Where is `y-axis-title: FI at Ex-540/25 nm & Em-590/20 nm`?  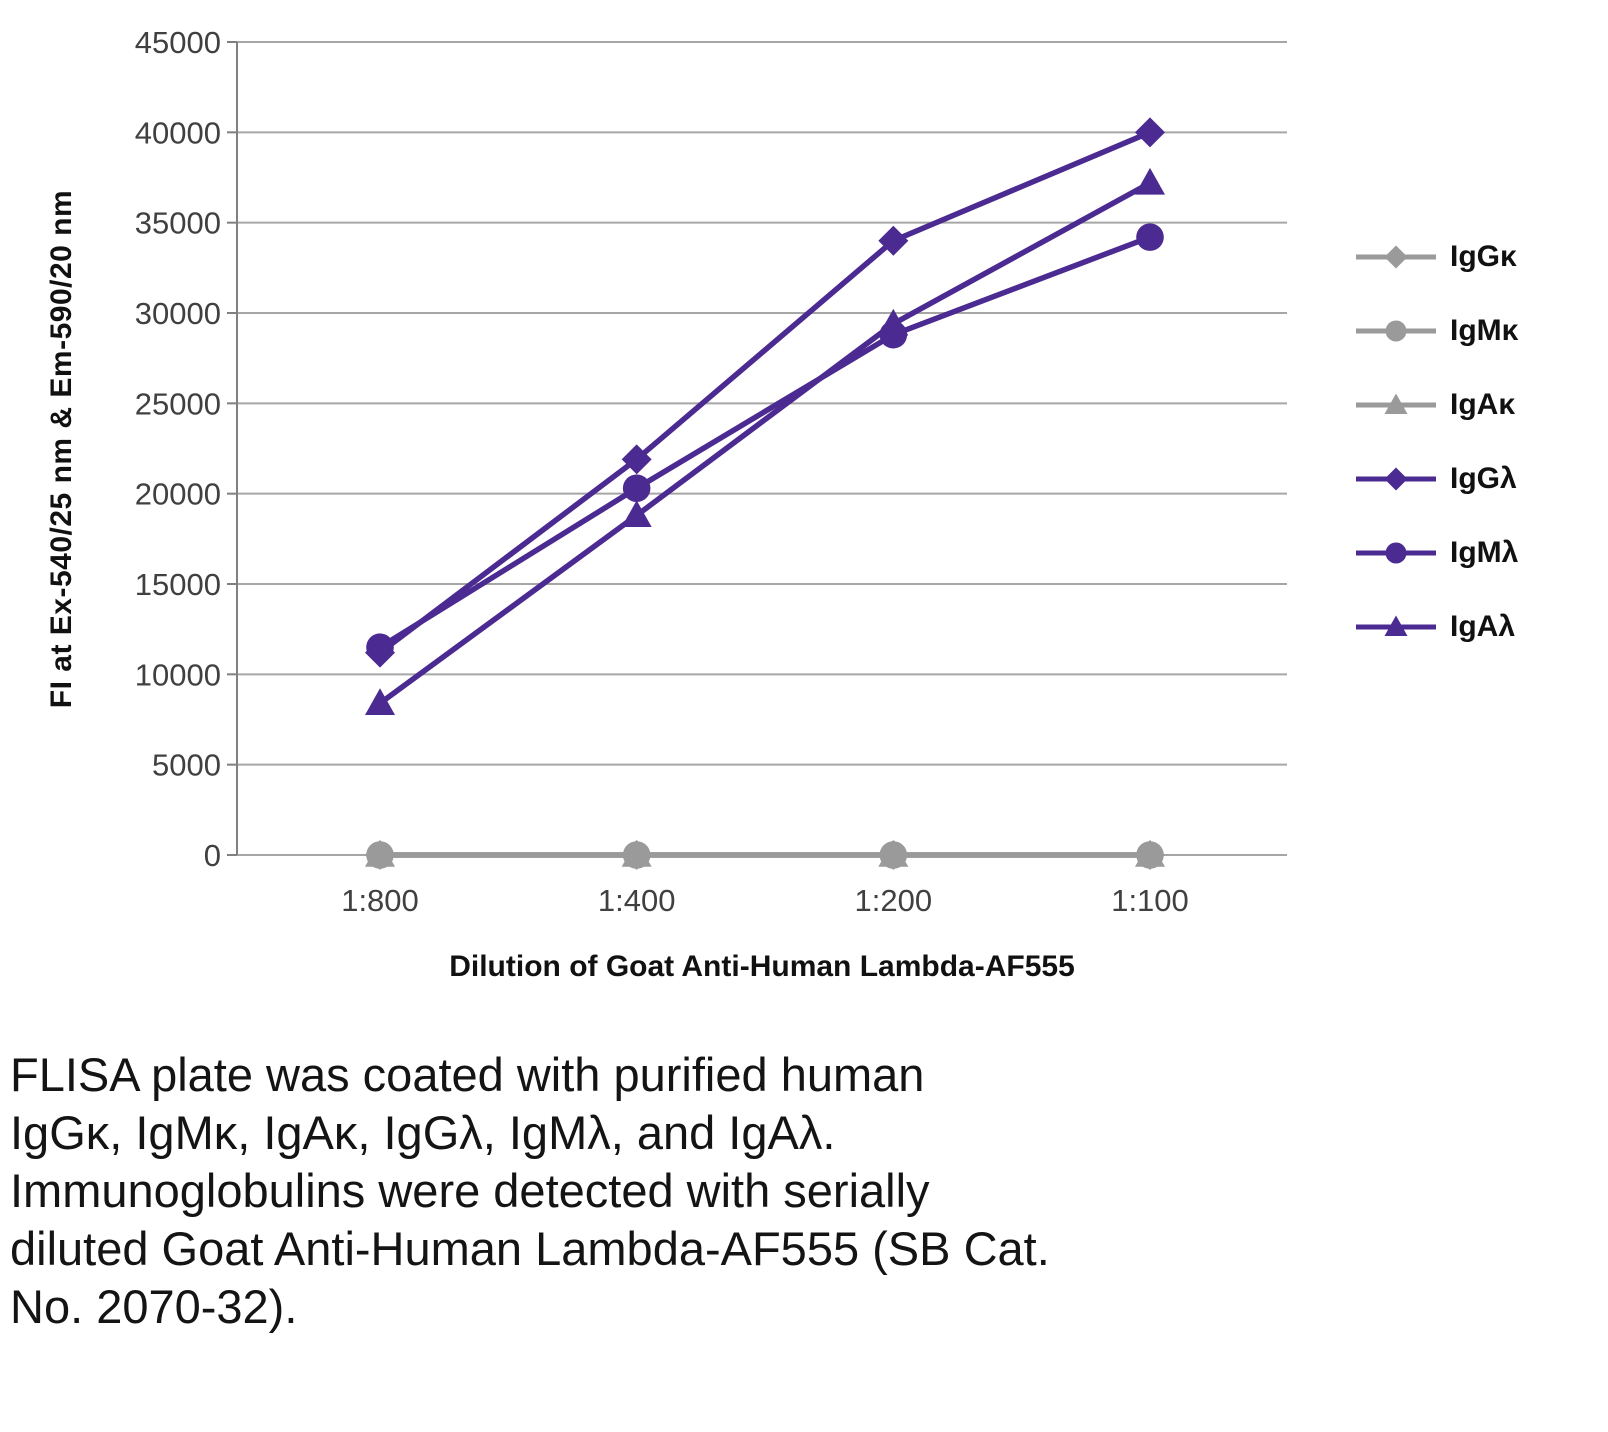
y-axis-title: FI at Ex-540/25 nm & Em-590/20 nm is located at coordinates (61, 449).